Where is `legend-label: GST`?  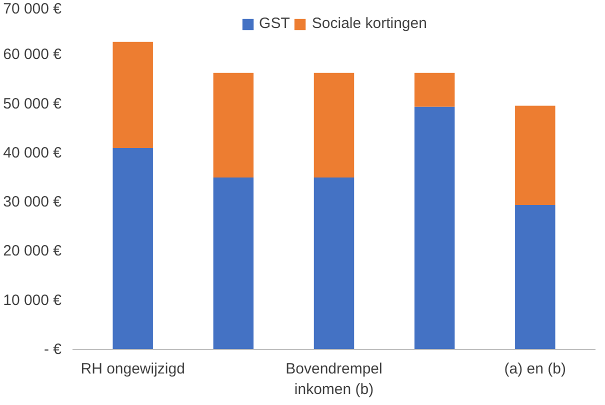
legend-label: GST is located at coordinates (274, 23).